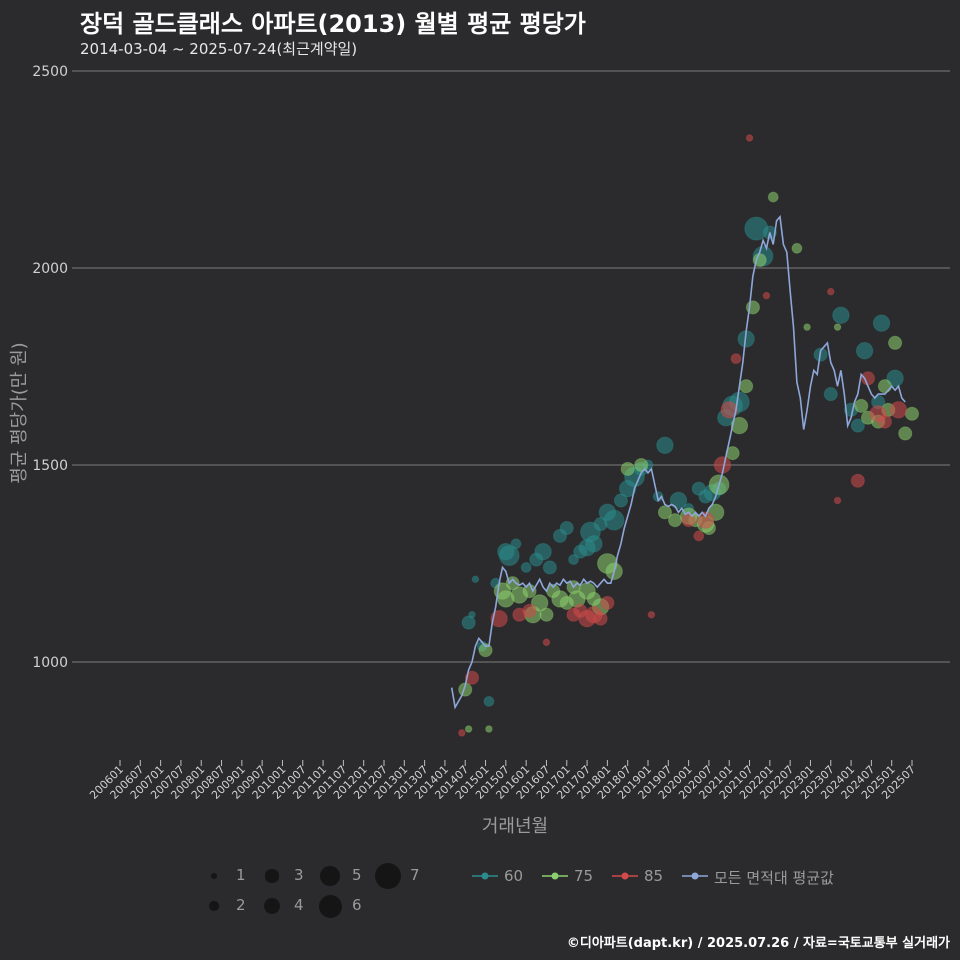 This screenshot has height=960, width=960. I want to click on y-tick-label: 1000, so click(50, 663).